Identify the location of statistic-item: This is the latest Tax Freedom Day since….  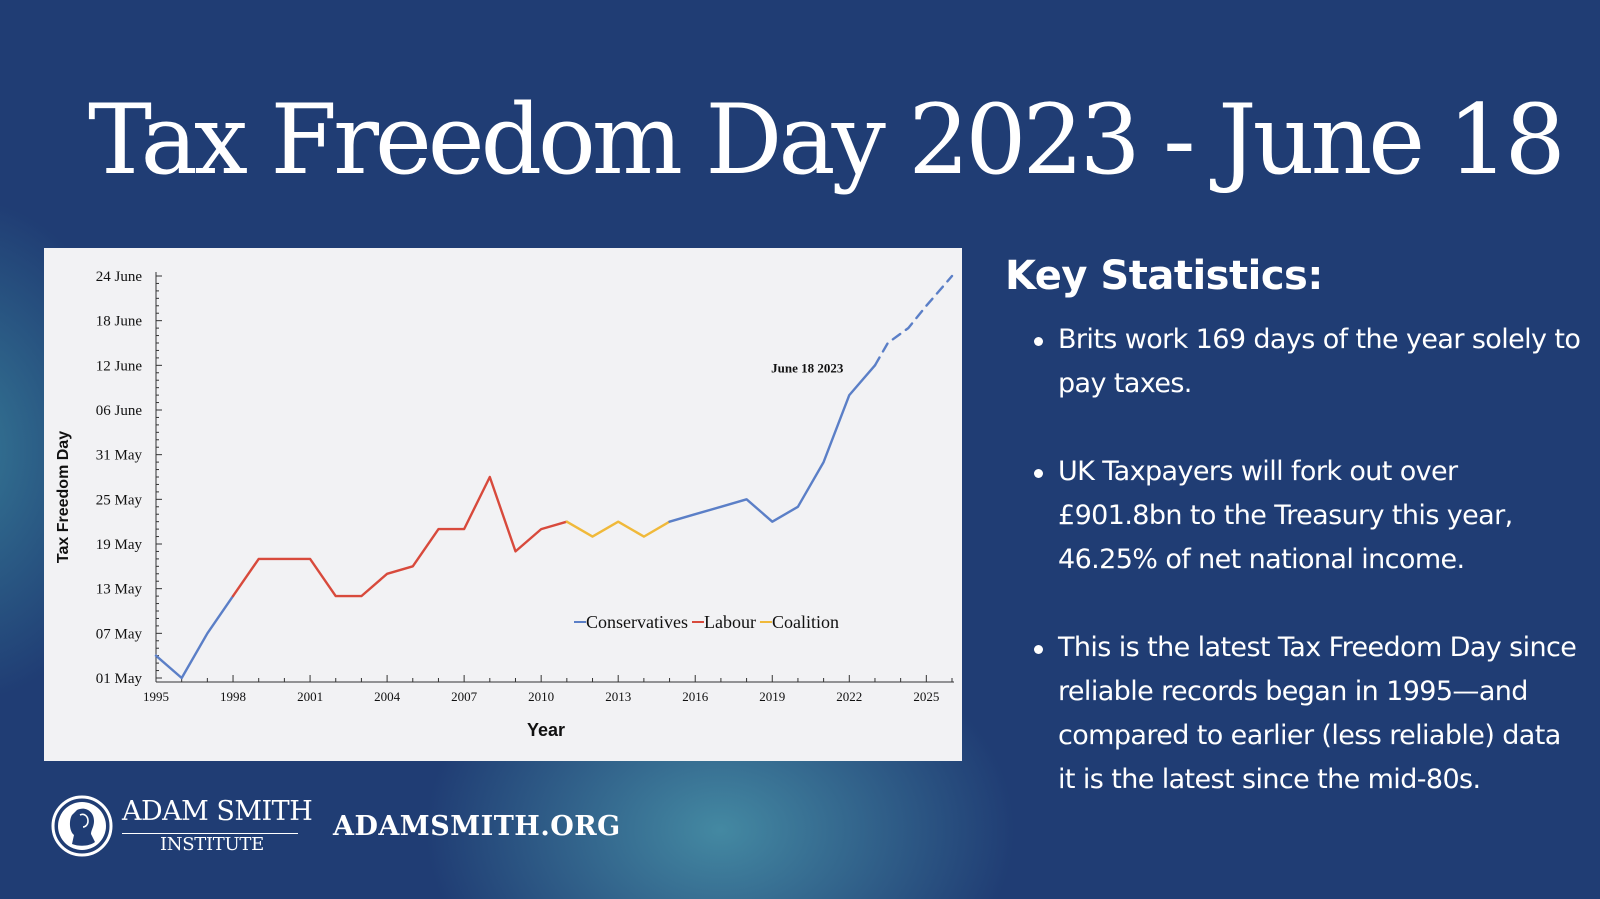
(1295, 714).